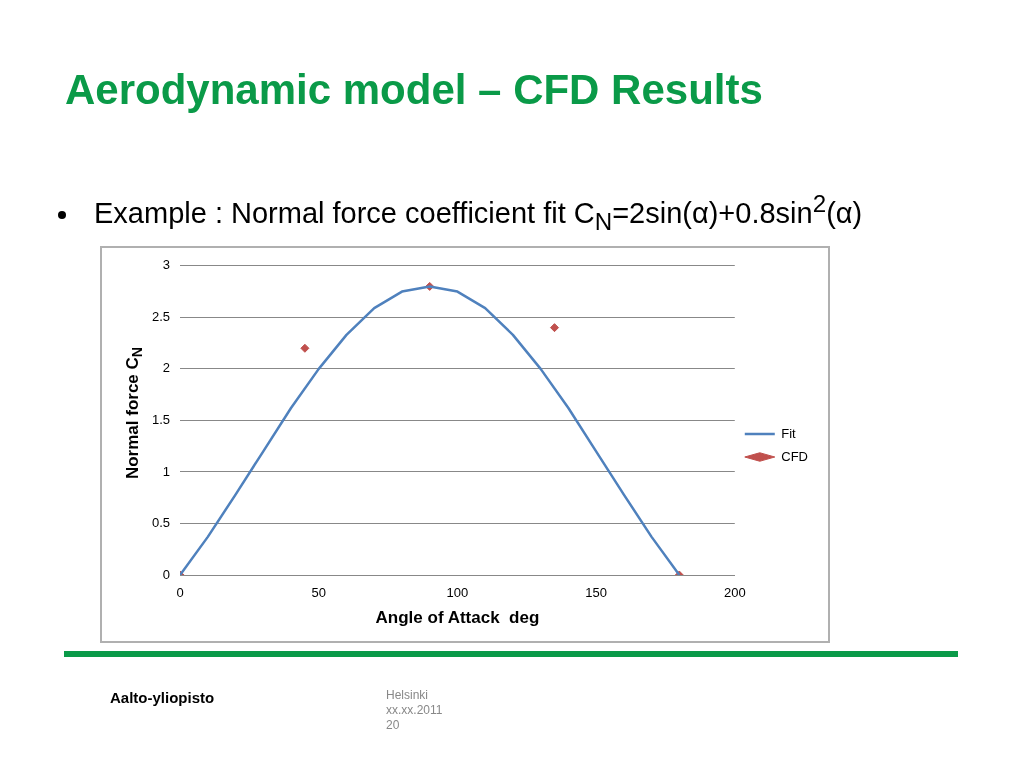 Image resolution: width=1024 pixels, height=768 pixels. I want to click on y-tick-label: 0, so click(166, 574).